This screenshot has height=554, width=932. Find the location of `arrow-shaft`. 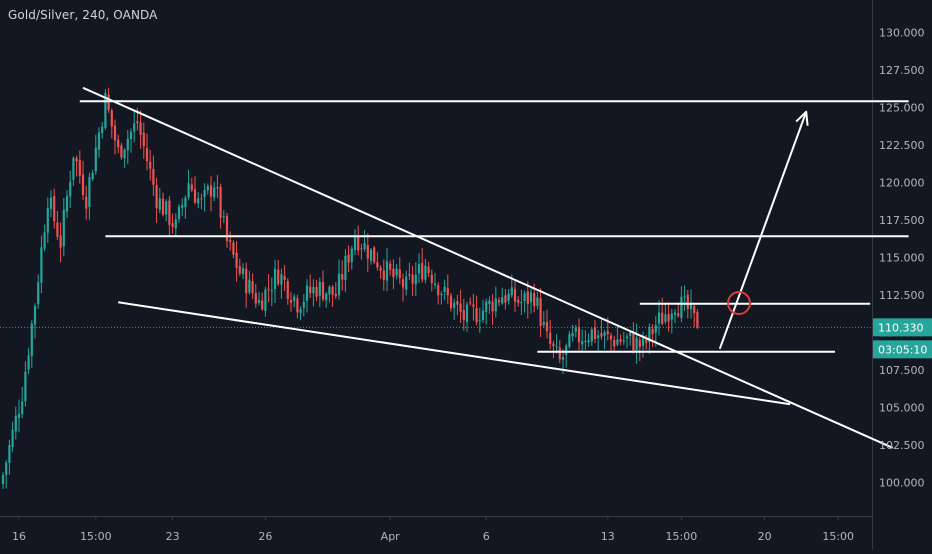

arrow-shaft is located at coordinates (763, 230).